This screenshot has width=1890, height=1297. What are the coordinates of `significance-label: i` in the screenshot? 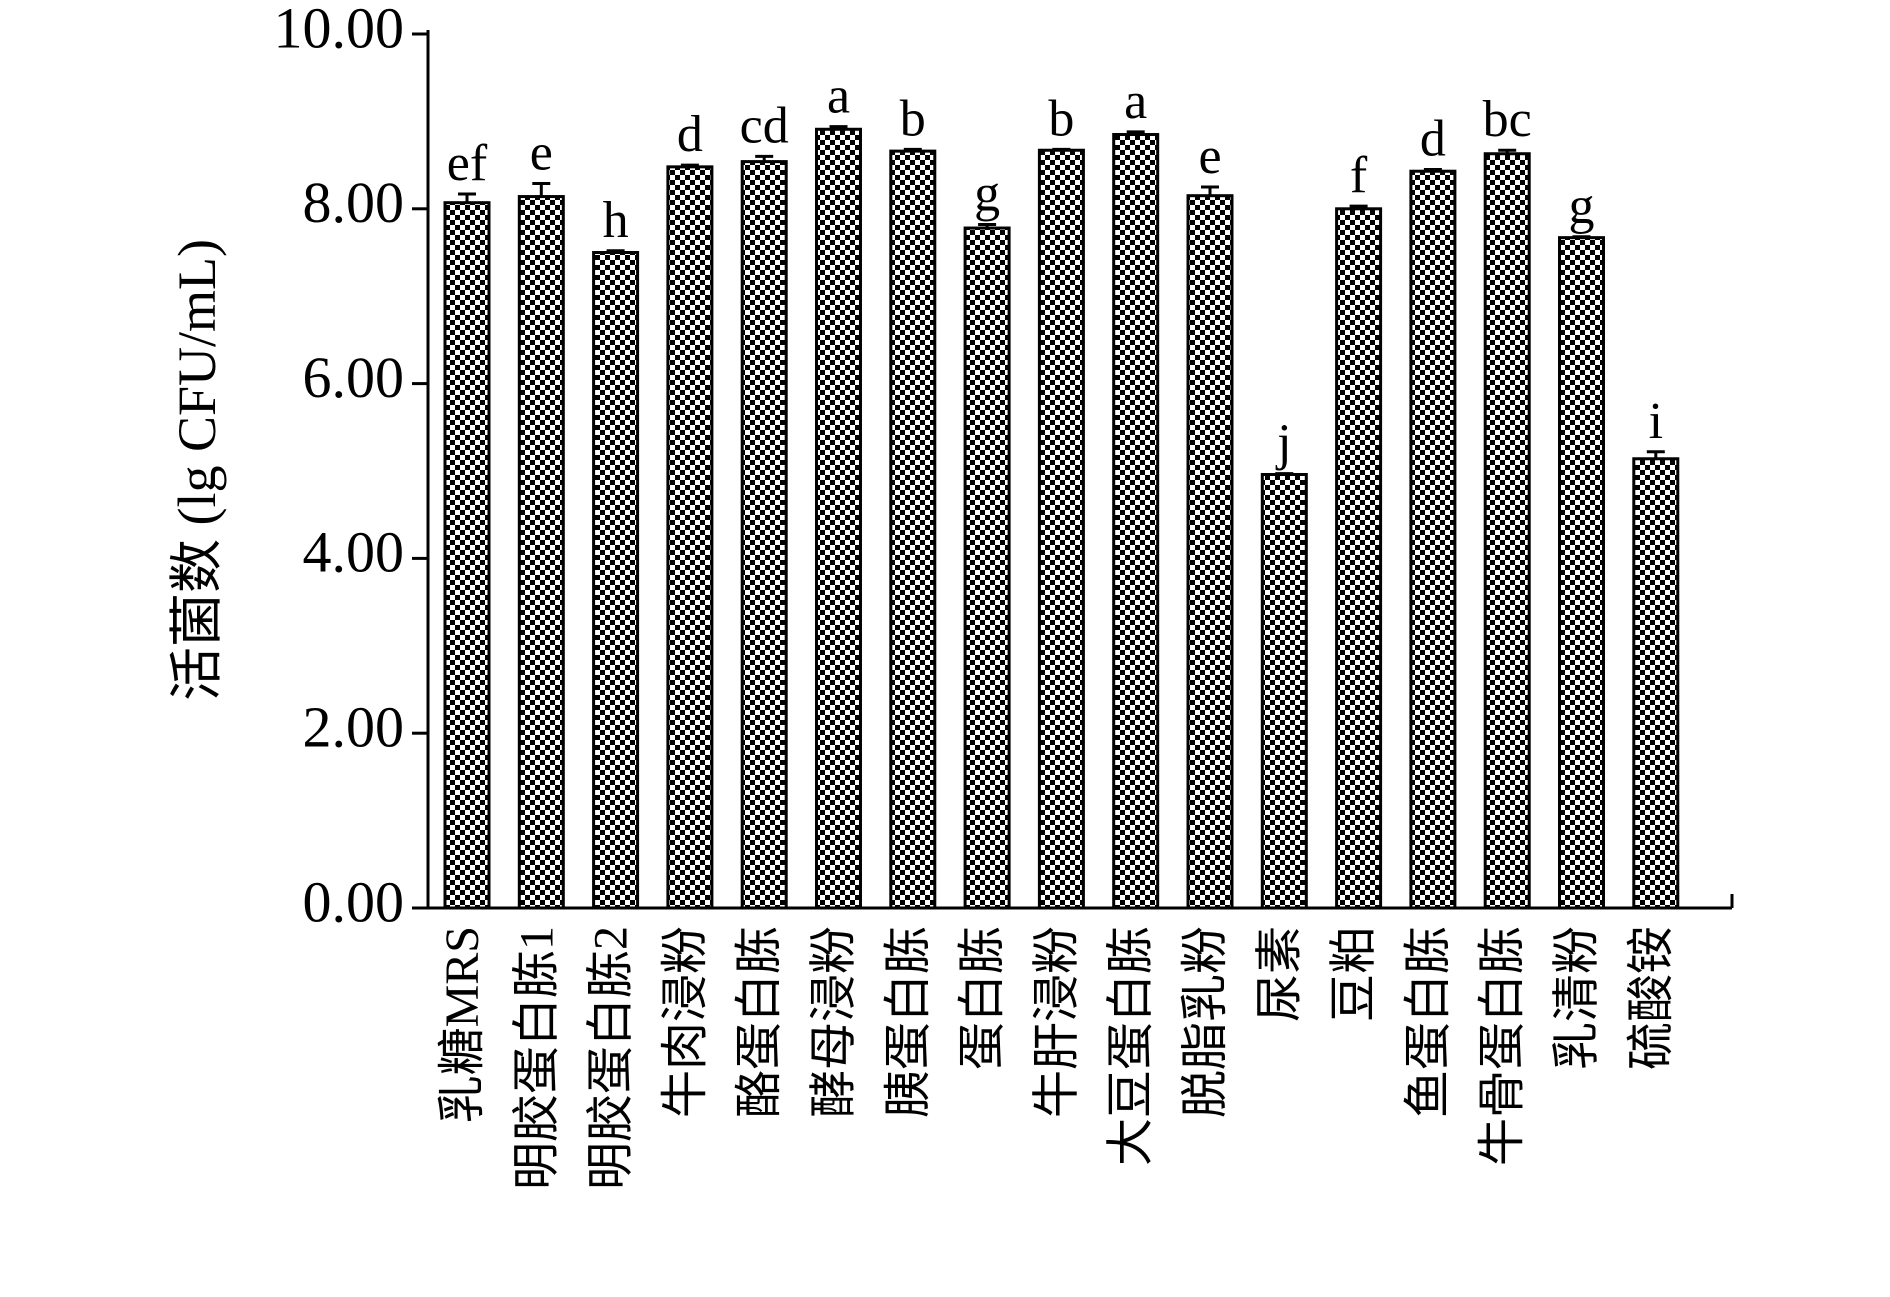 It's located at (1656, 421).